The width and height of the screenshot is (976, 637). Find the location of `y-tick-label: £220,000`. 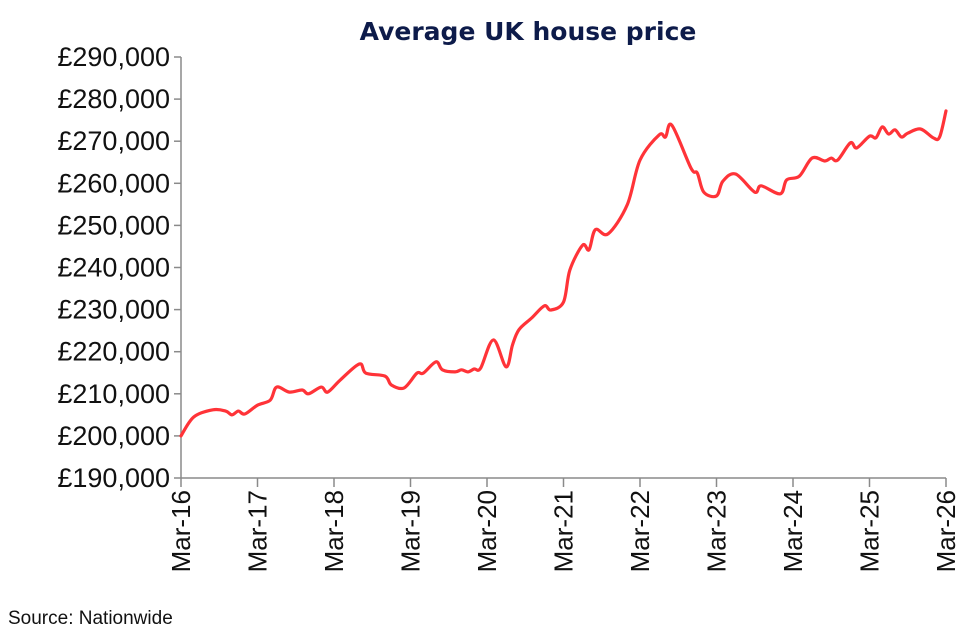

y-tick-label: £220,000 is located at coordinates (113, 352).